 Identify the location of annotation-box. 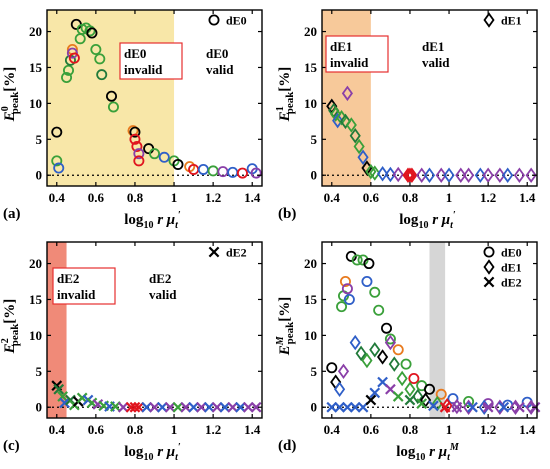
(151, 61).